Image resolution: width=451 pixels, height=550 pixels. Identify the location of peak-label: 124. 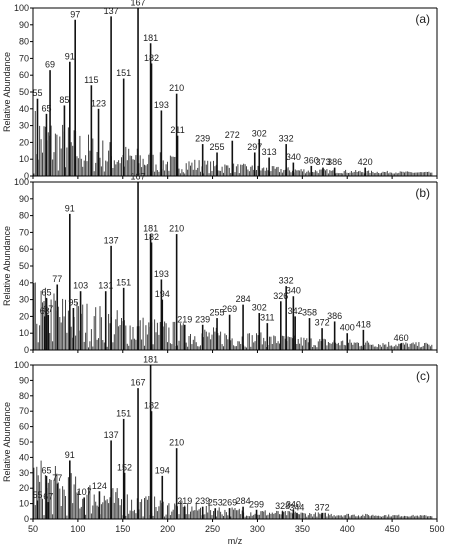
(99, 486).